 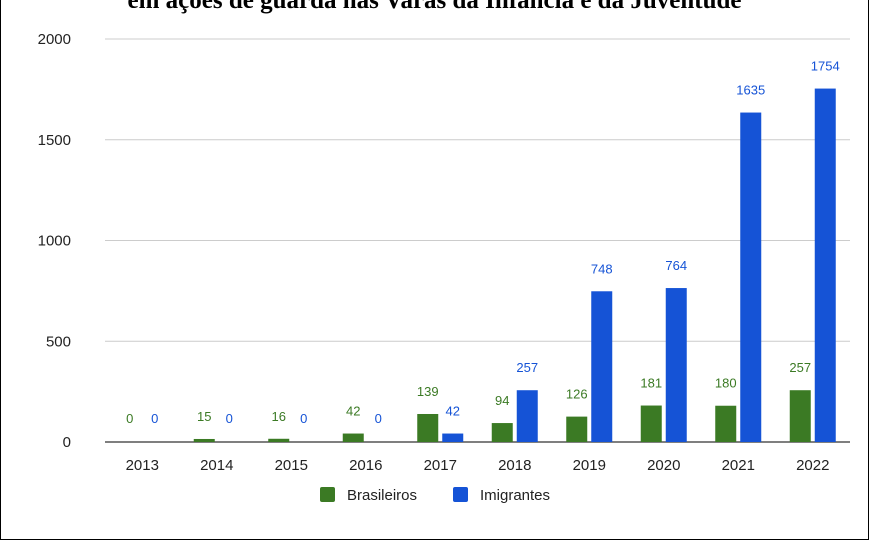 I want to click on x-tick-label-2014: 2014, so click(x=216, y=465).